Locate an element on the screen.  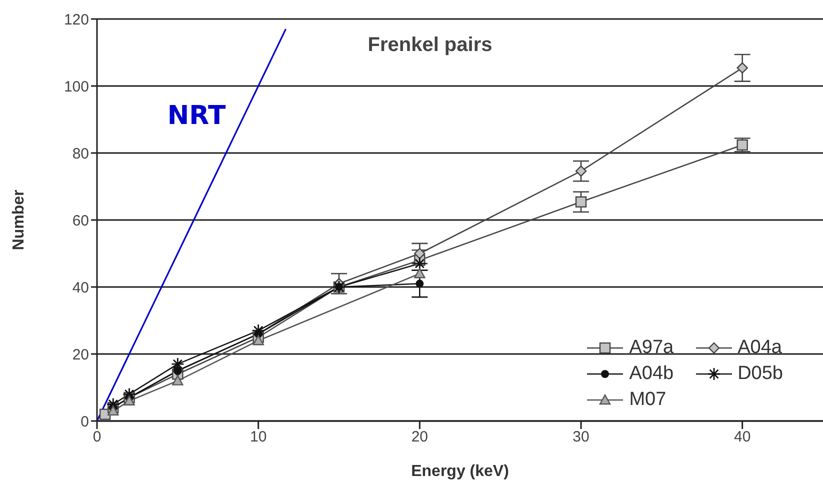
legend-label: D05b is located at coordinates (760, 374).